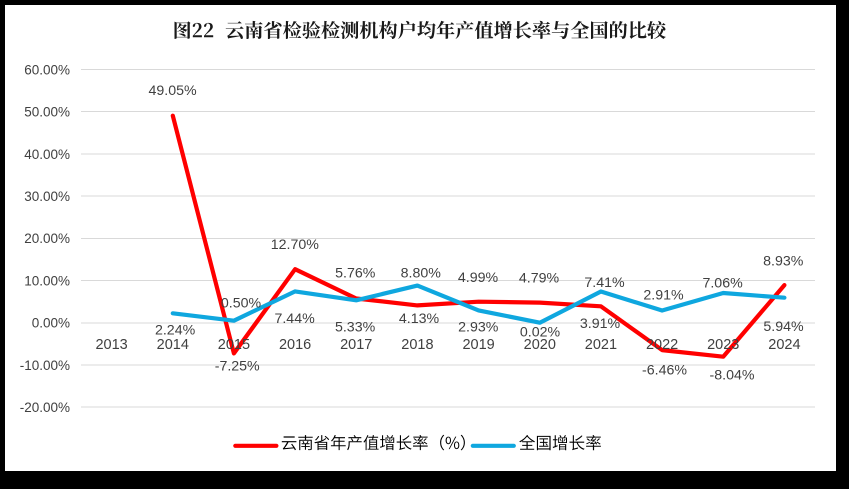 Image resolution: width=849 pixels, height=489 pixels. I want to click on svg-text: 2022, so click(662, 345).